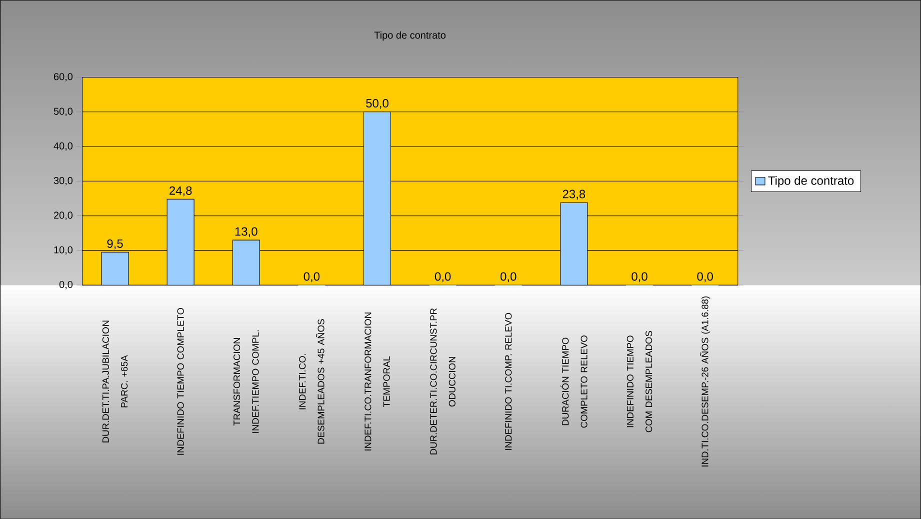 Image resolution: width=921 pixels, height=519 pixels. What do you see at coordinates (508, 381) in the screenshot?
I see `x-tick-label: INDEFINIDO TI.COMP. RELEVO` at bounding box center [508, 381].